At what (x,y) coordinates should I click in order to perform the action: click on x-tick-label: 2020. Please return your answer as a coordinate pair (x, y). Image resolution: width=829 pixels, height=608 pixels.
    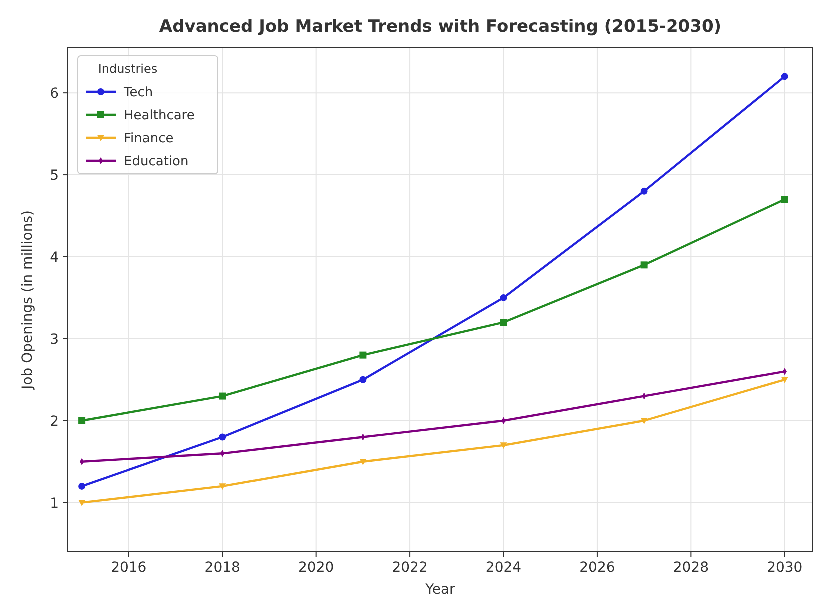
    Looking at the image, I should click on (316, 568).